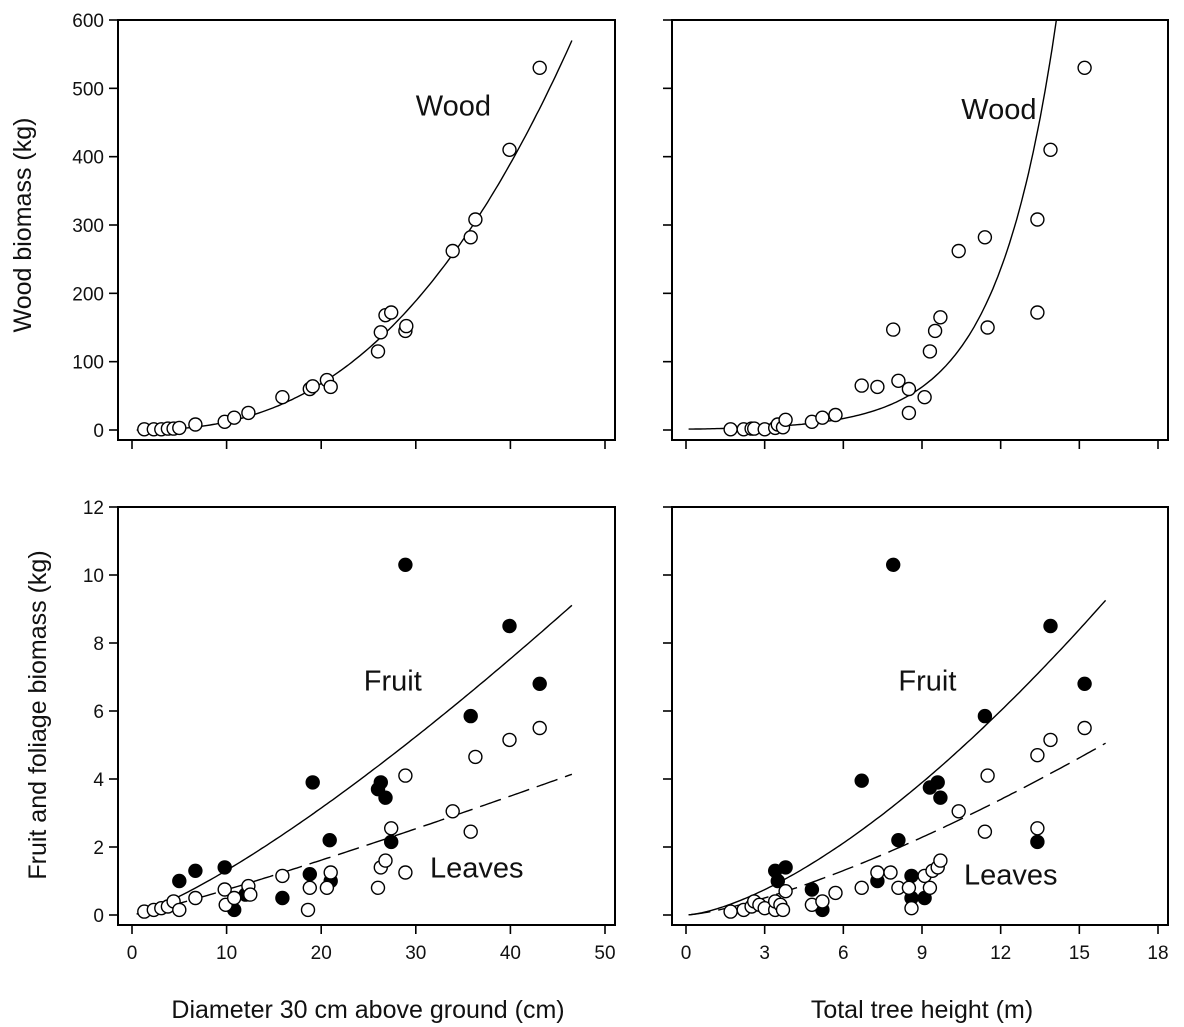 The height and width of the screenshot is (1027, 1184). Describe the element at coordinates (393, 682) in the screenshot. I see `fruit-annotation: Fruit` at that location.